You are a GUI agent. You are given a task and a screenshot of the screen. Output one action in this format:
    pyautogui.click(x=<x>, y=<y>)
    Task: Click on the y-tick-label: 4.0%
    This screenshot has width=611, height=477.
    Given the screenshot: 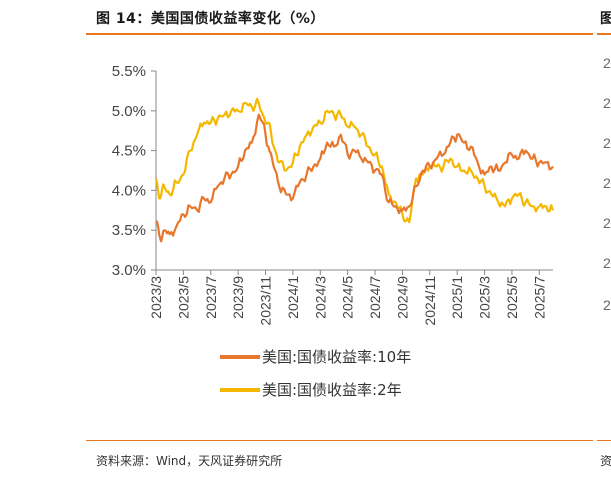 What is the action you would take?
    pyautogui.click(x=129, y=190)
    